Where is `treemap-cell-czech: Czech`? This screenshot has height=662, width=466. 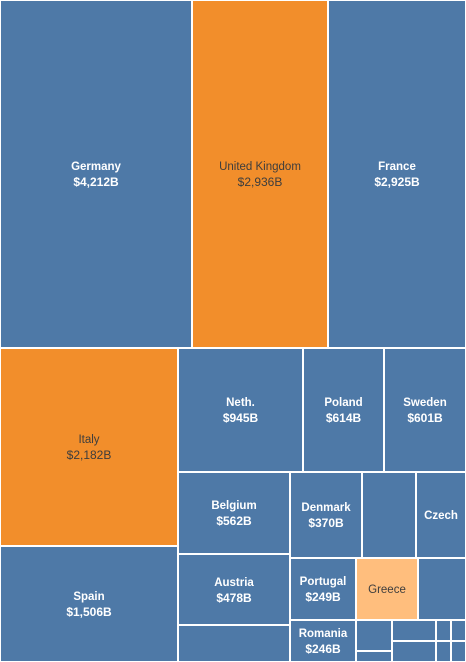 treemap-cell-czech: Czech is located at coordinates (441, 515).